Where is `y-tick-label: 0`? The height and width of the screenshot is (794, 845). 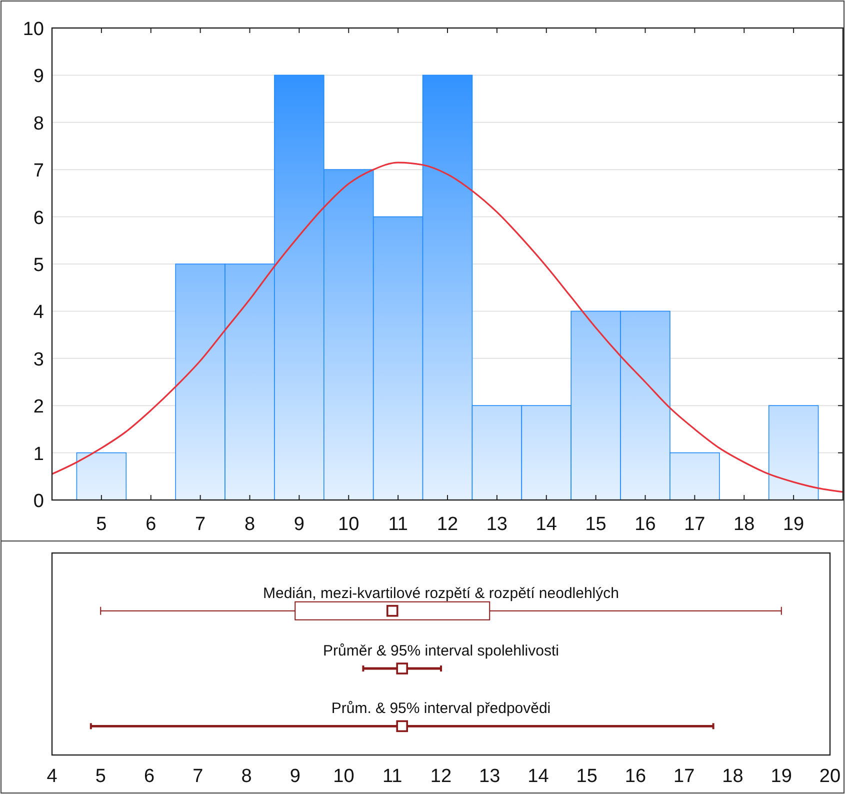 y-tick-label: 0 is located at coordinates (38, 501).